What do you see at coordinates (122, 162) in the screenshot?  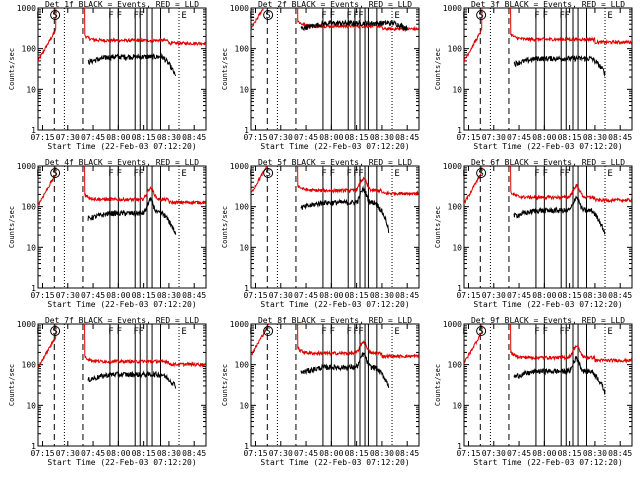 I see `panel-title: Det 4f BLACK = Events, RED = LLD` at bounding box center [122, 162].